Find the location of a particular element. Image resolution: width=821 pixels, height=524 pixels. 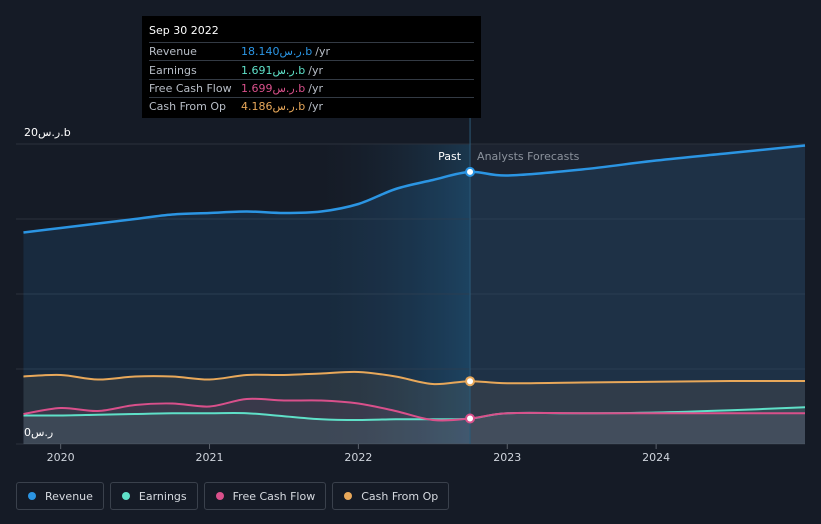

cash-from-op-line is located at coordinates (414, 378).